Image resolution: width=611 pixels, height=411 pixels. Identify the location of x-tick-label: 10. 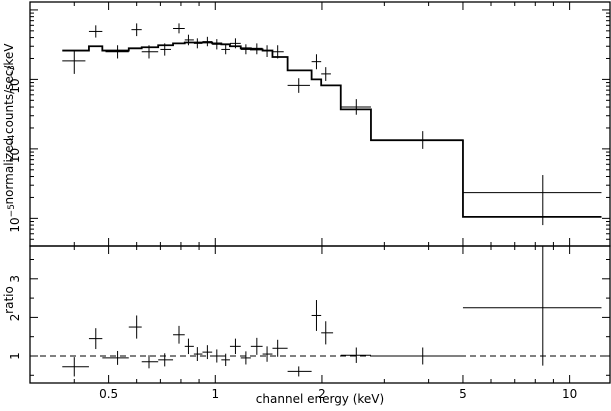
(569, 394).